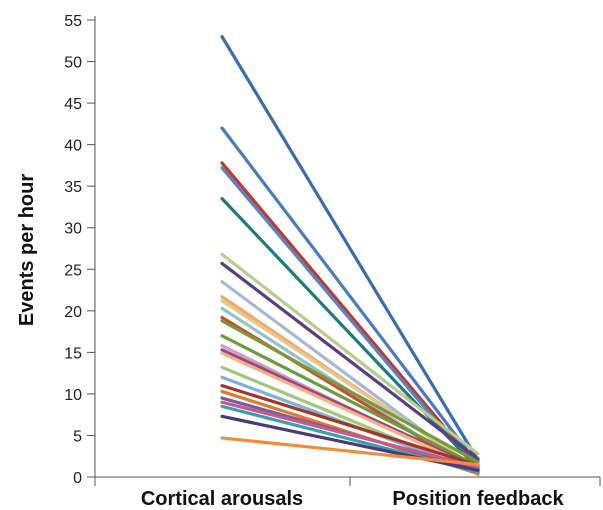 This screenshot has height=510, width=603. Describe the element at coordinates (73, 21) in the screenshot. I see `y-tick-label: 55` at that location.